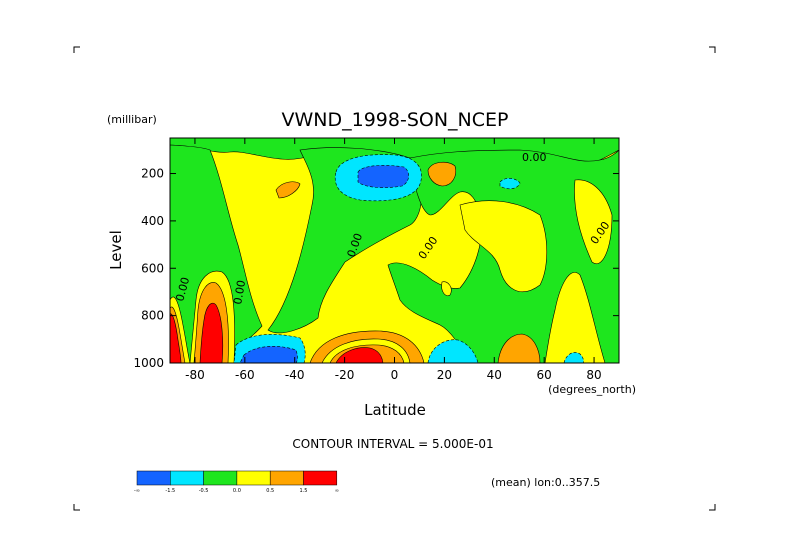  Describe the element at coordinates (453, 351) in the screenshot. I see `cyan-north-surface` at that location.